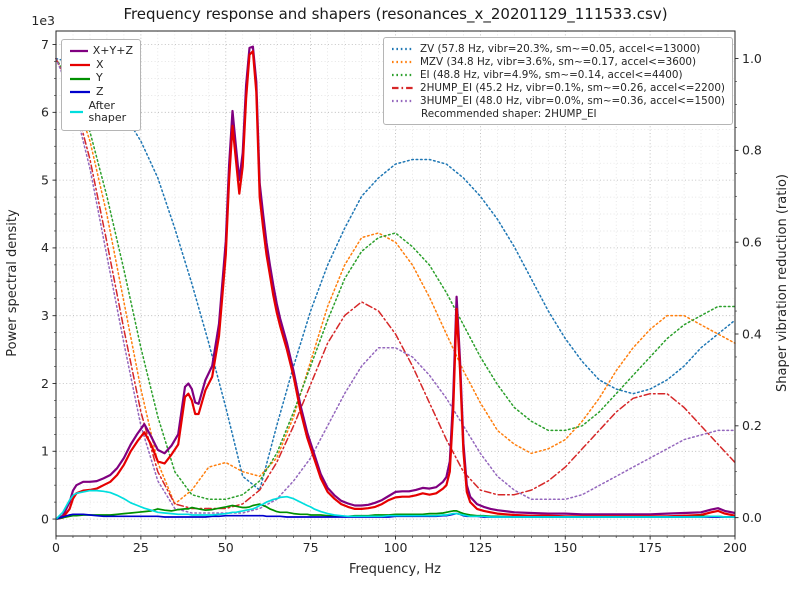 The width and height of the screenshot is (800, 600). What do you see at coordinates (45, 451) in the screenshot?
I see `y-left-tick-label: 1` at bounding box center [45, 451].